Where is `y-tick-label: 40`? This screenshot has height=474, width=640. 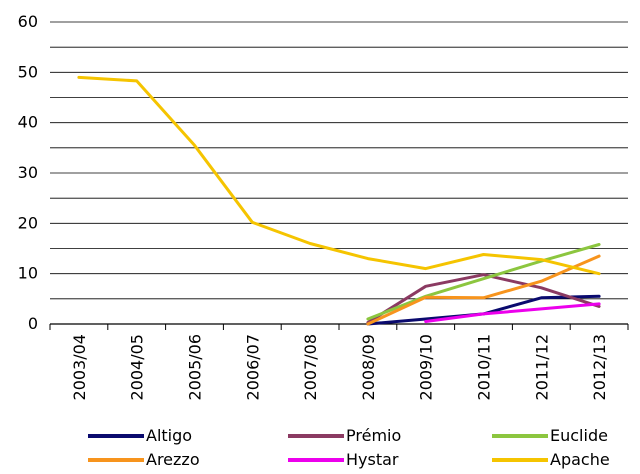
y-tick-label: 40 is located at coordinates (28, 122).